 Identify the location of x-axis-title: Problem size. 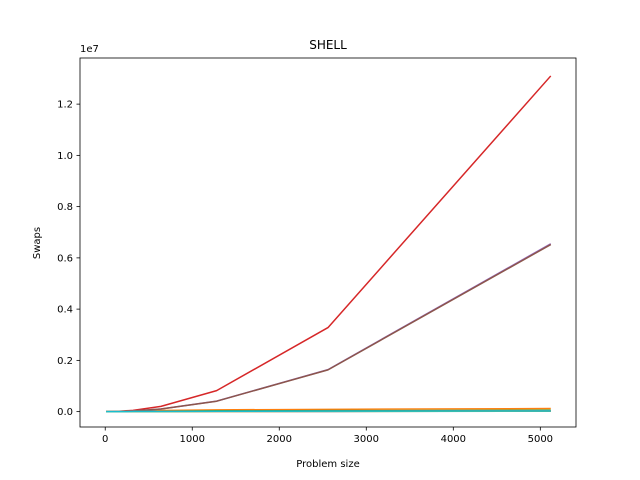
(327, 464).